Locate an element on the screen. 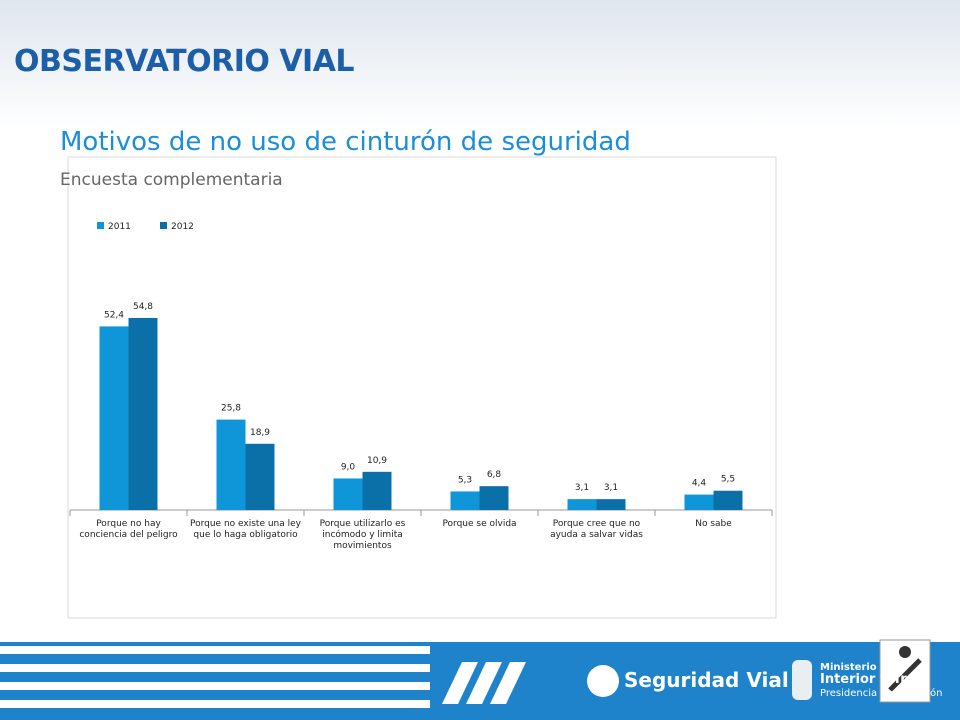 This screenshot has width=960, height=720. x-tick-label: Porque no hay conciencia del peligro is located at coordinates (128, 529).